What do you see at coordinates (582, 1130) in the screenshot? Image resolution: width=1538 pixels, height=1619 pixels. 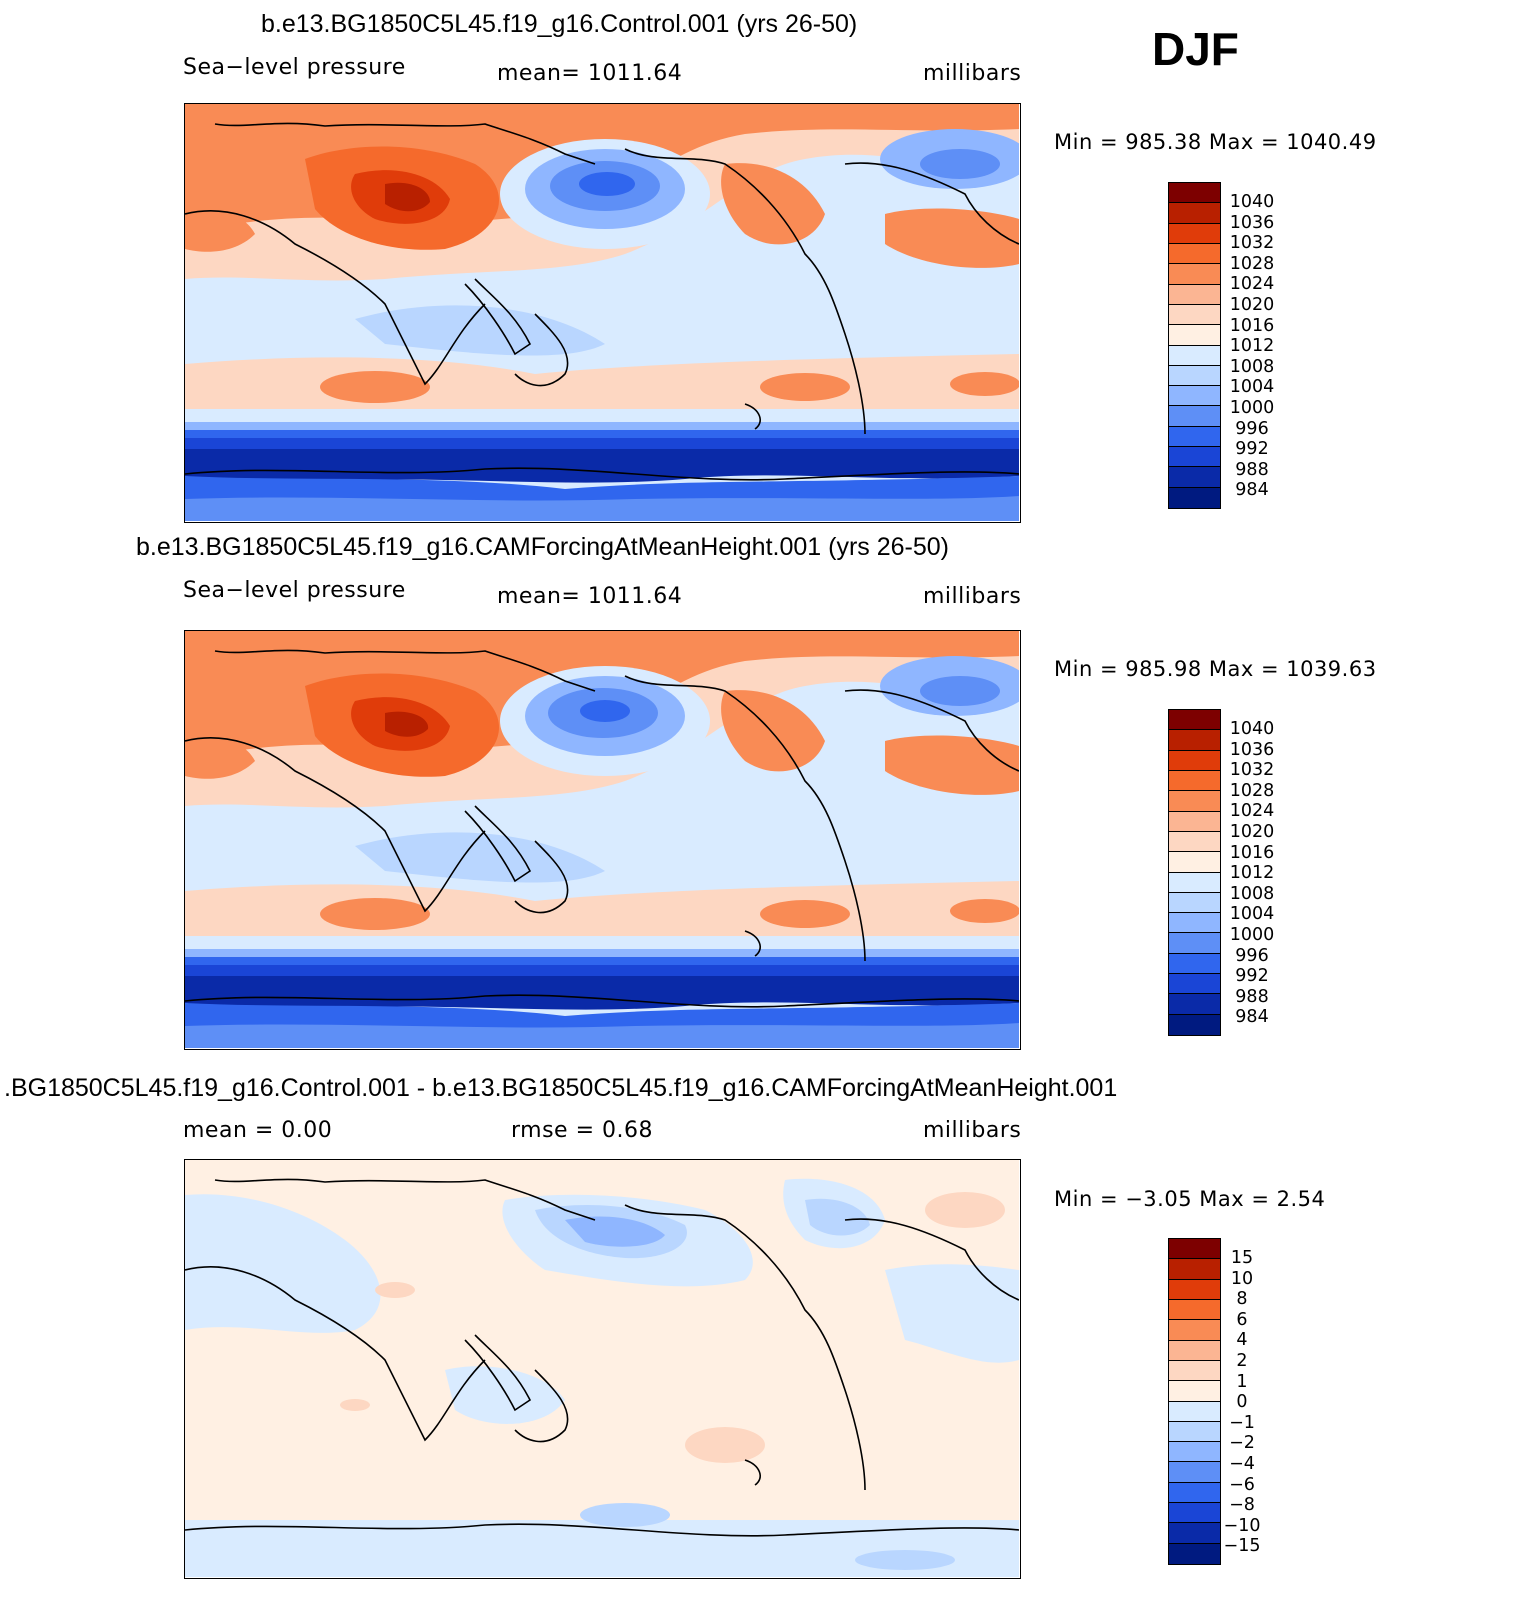 I see `panel3-rmse: rmse = 0.68` at bounding box center [582, 1130].